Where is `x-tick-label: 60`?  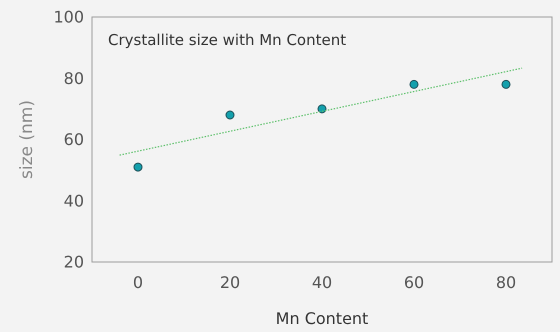
x-tick-label: 60 is located at coordinates (414, 282).